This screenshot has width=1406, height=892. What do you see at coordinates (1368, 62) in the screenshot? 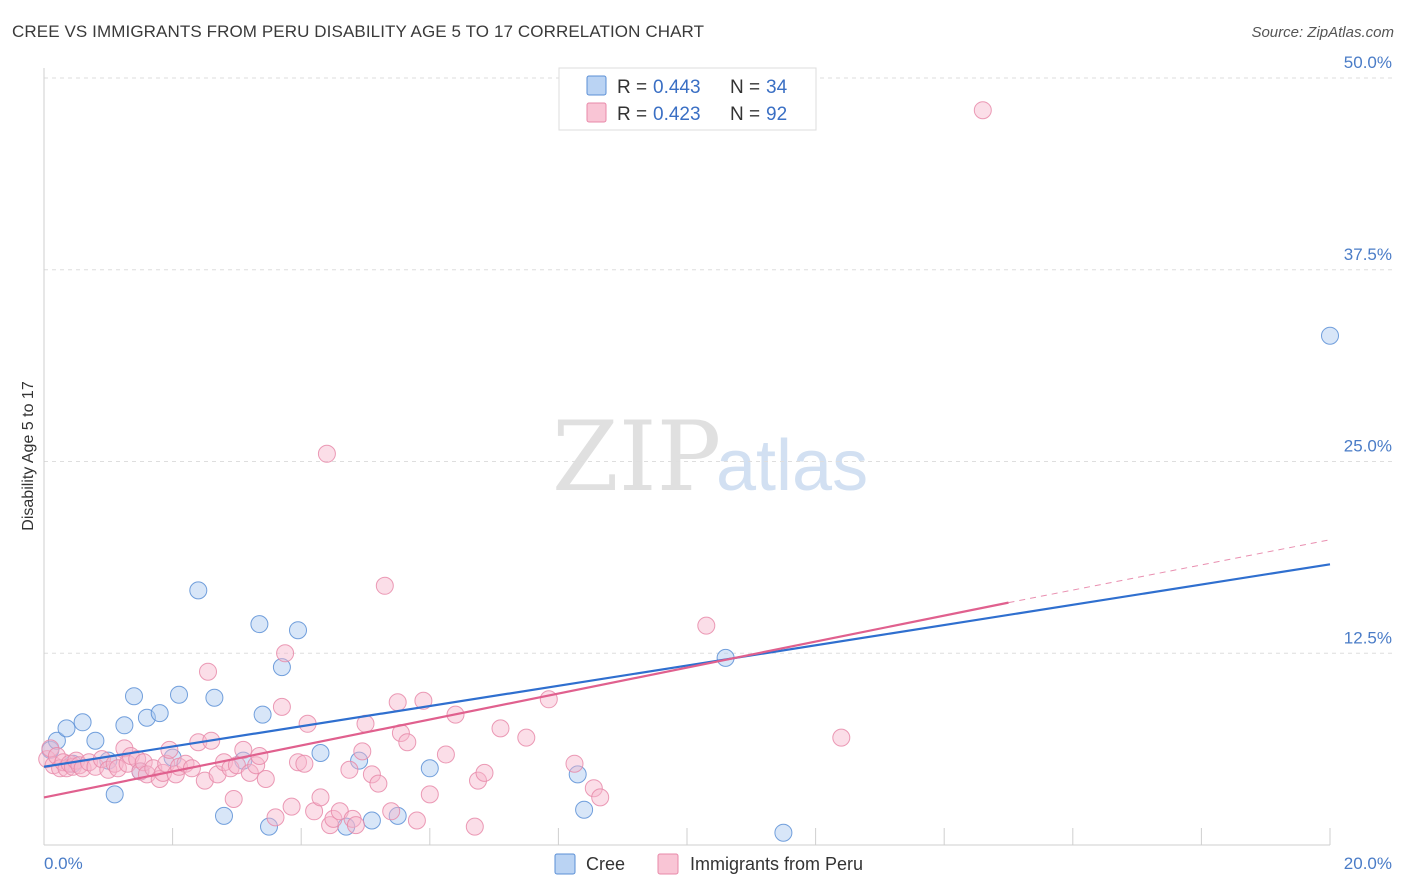
I see `y-tick-label-3: 50.0%` at bounding box center [1368, 62].